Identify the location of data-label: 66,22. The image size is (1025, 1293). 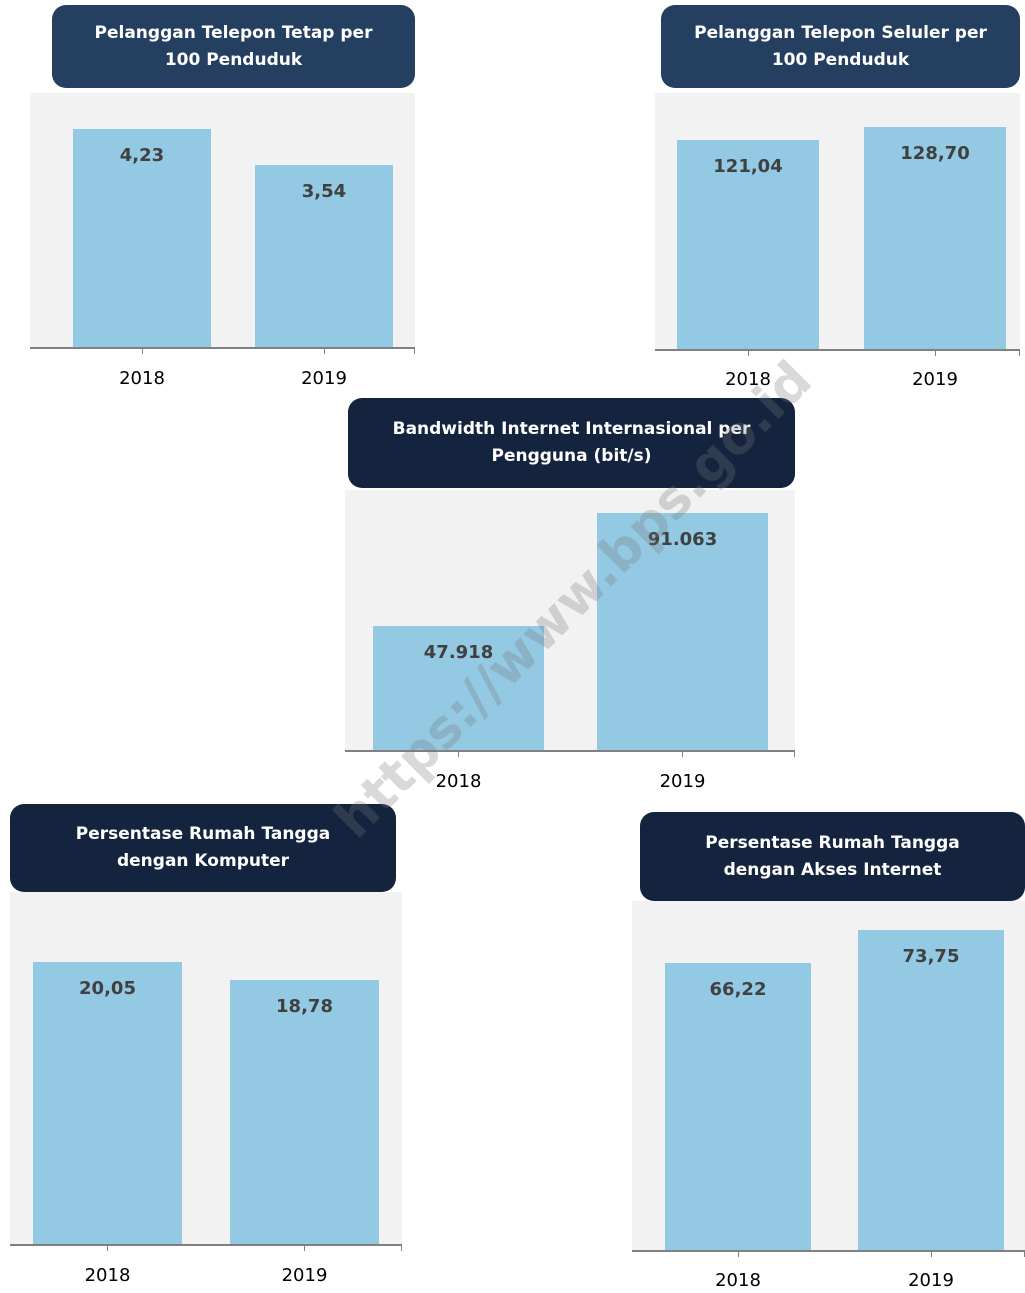
(738, 989).